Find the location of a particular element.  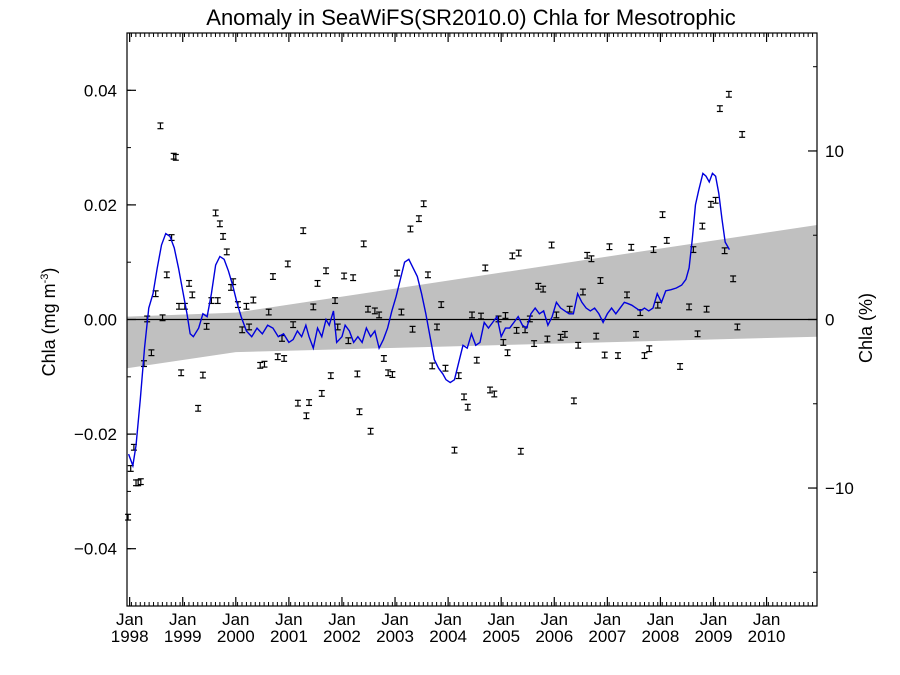

y-tick-label: −0.04 is located at coordinates (95, 549).